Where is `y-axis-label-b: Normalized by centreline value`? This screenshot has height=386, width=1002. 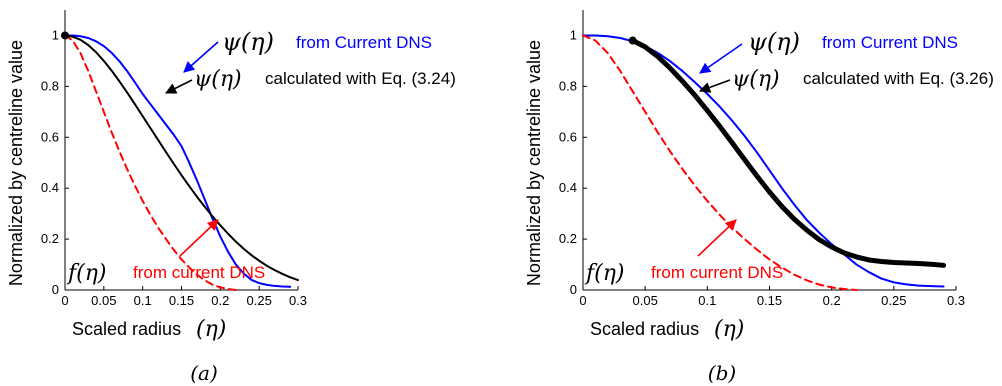 y-axis-label-b: Normalized by centreline value is located at coordinates (534, 163).